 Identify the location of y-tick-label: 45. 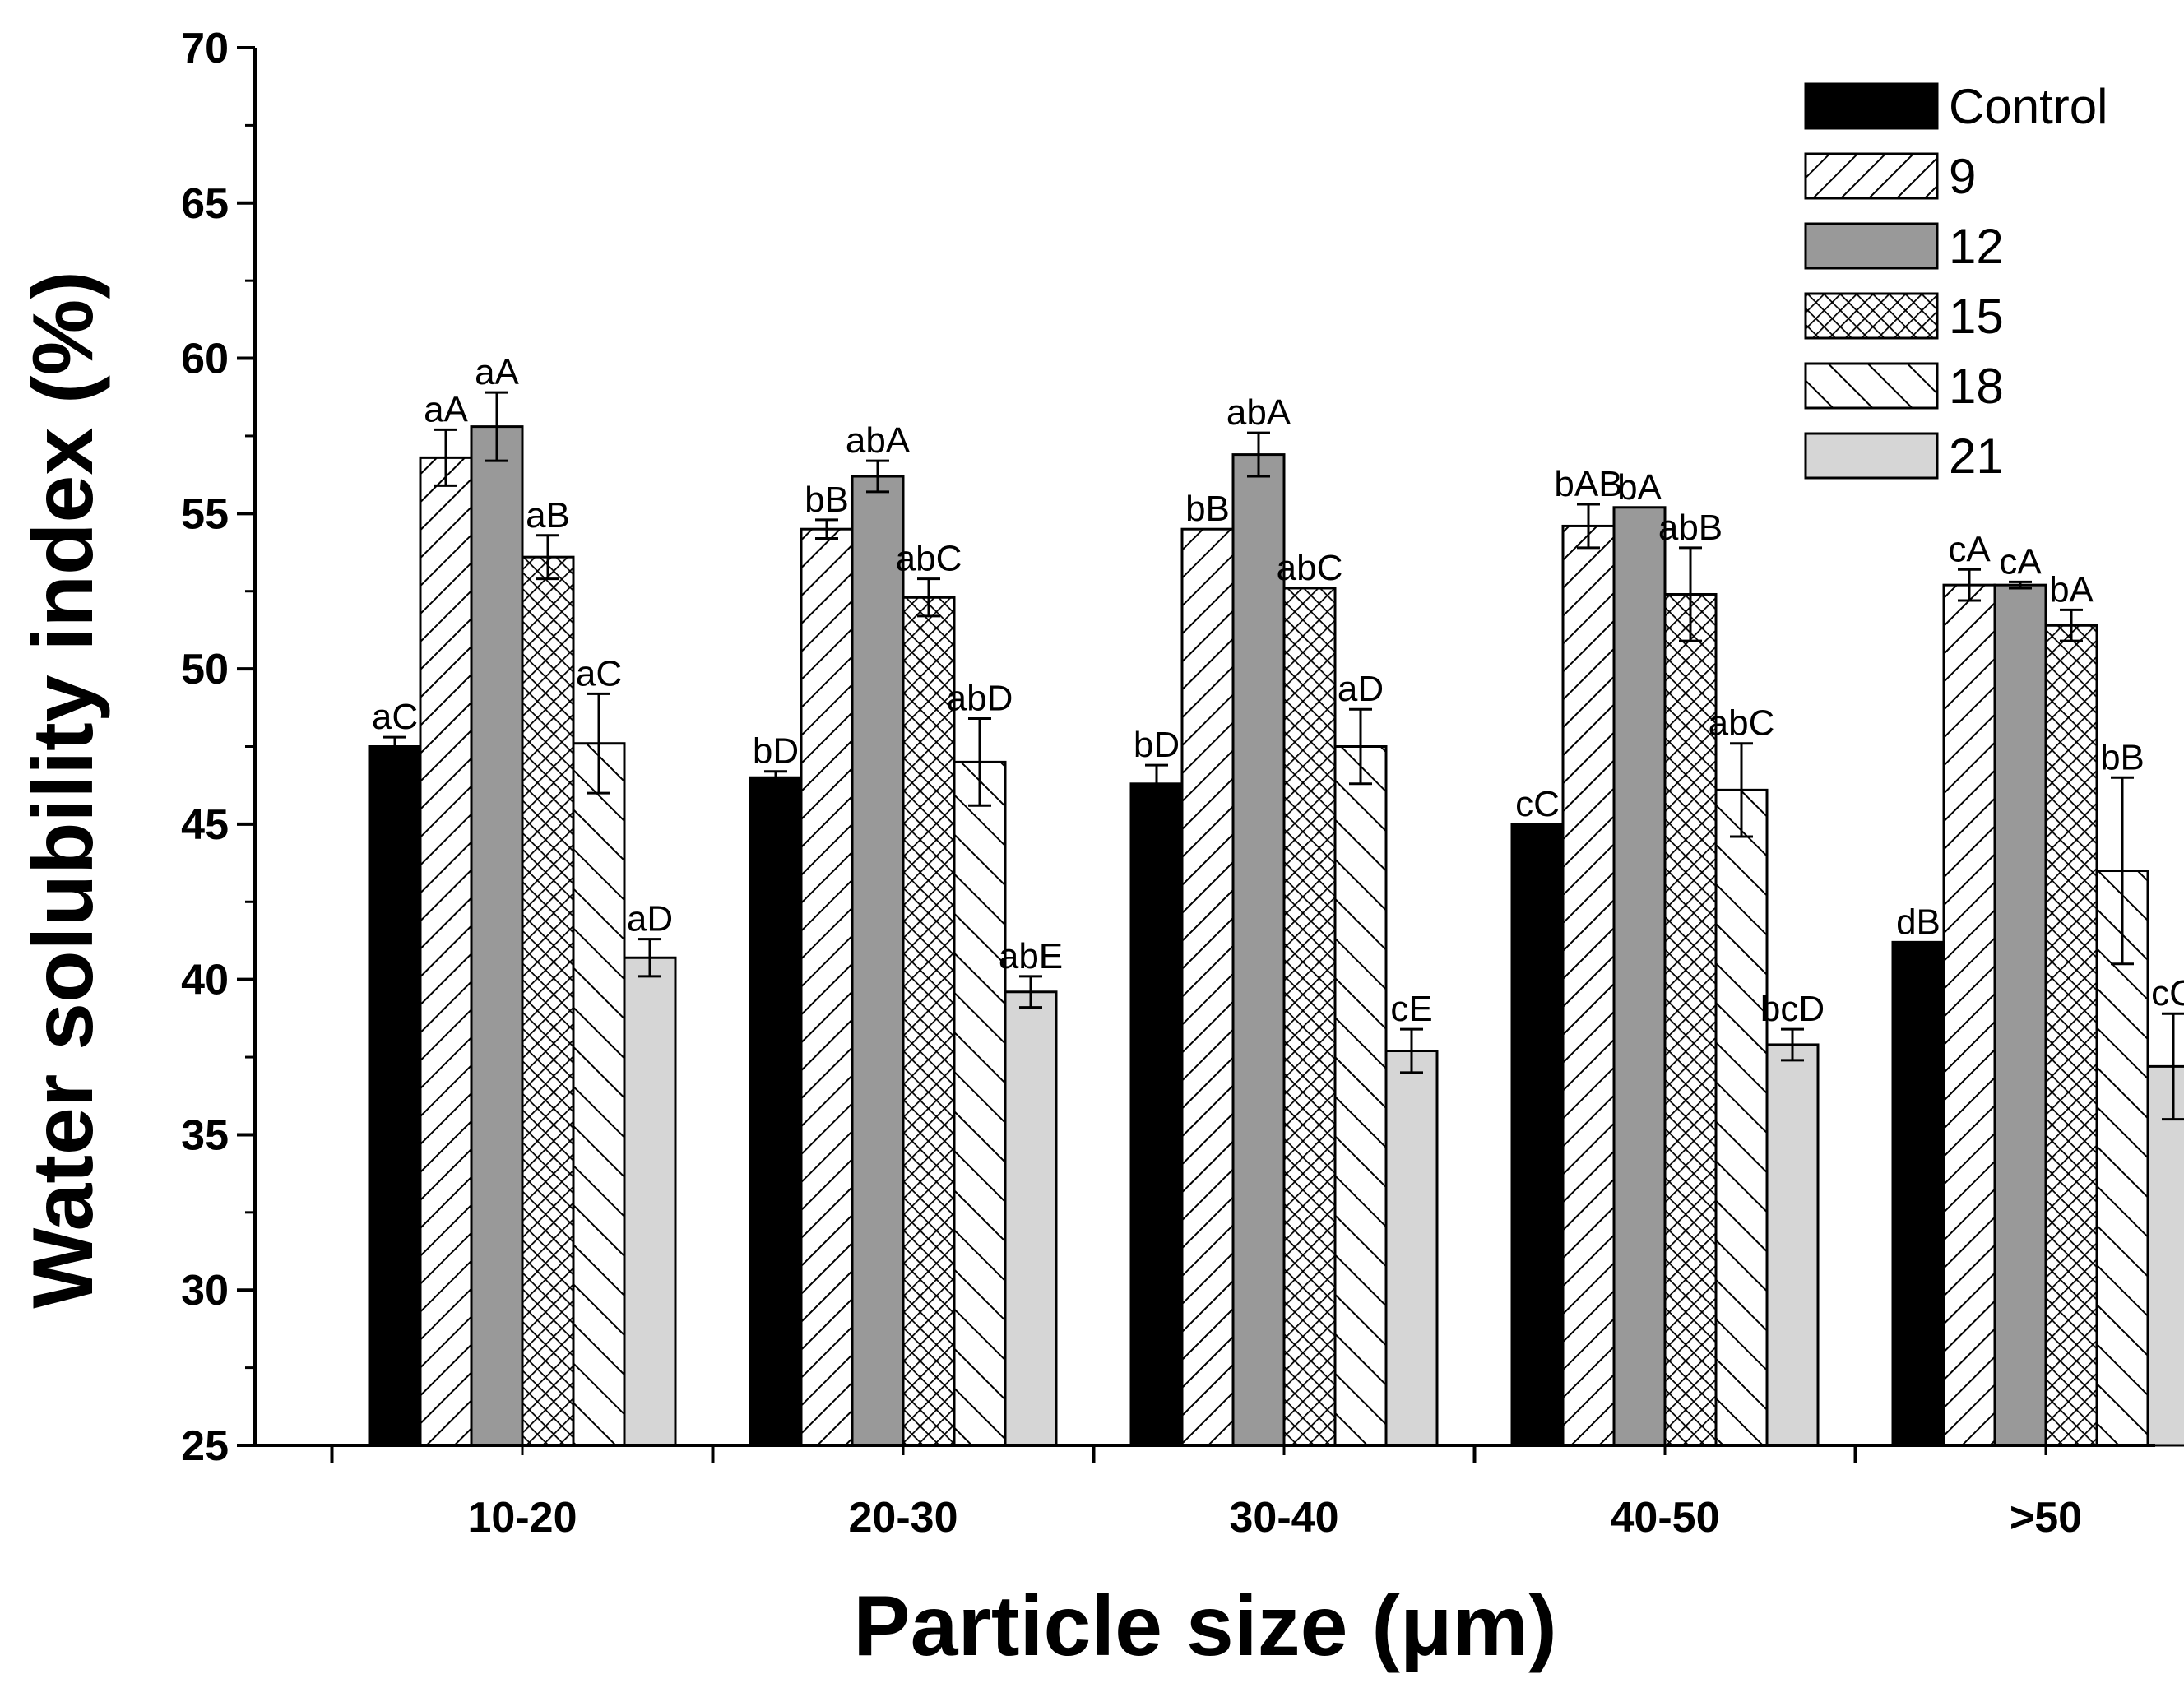
(205, 825).